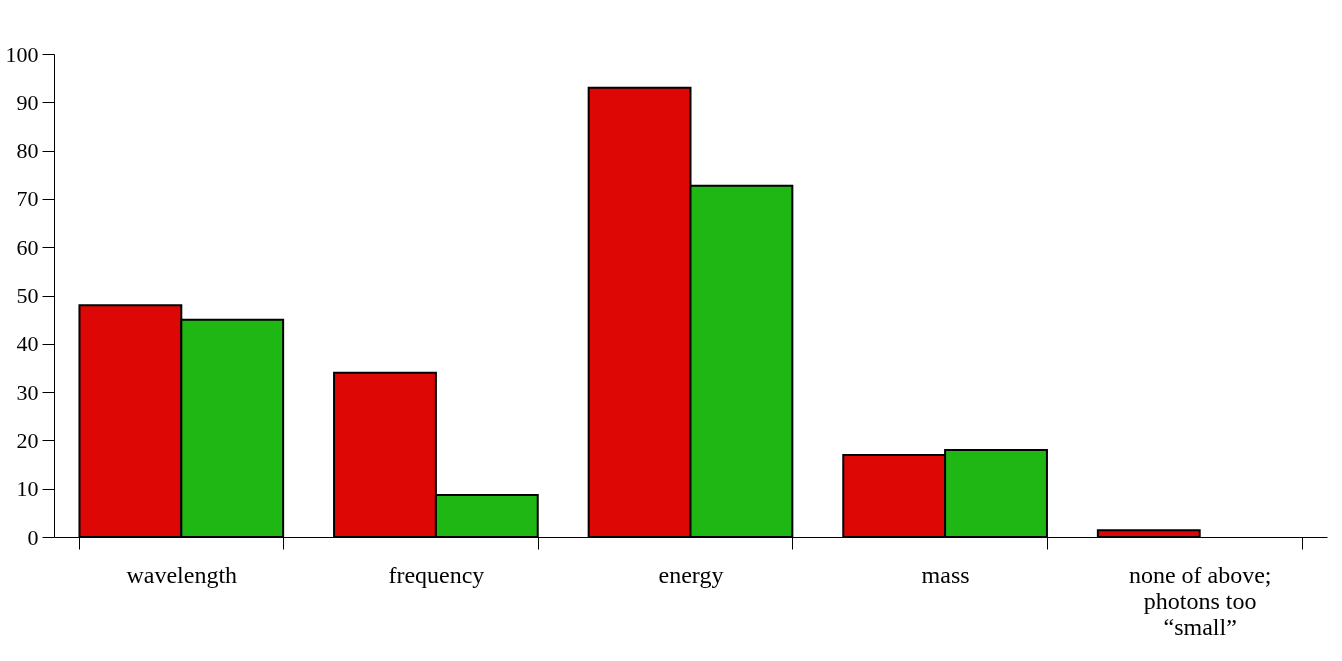 The height and width of the screenshot is (661, 1342). What do you see at coordinates (27, 344) in the screenshot?
I see `y-tick-label: 40` at bounding box center [27, 344].